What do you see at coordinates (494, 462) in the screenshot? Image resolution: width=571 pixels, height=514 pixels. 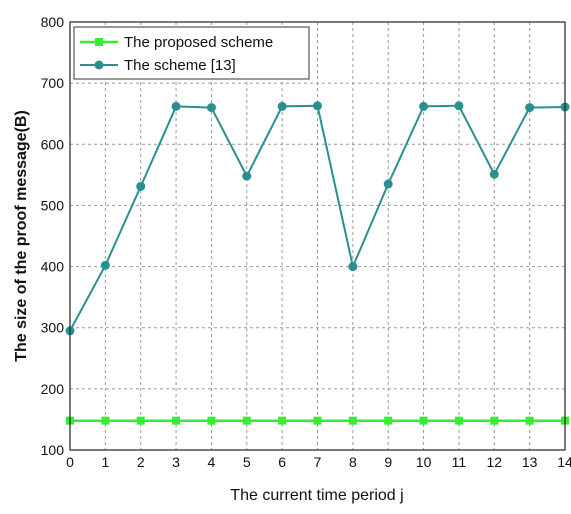 I see `x-tick-label: 12` at bounding box center [494, 462].